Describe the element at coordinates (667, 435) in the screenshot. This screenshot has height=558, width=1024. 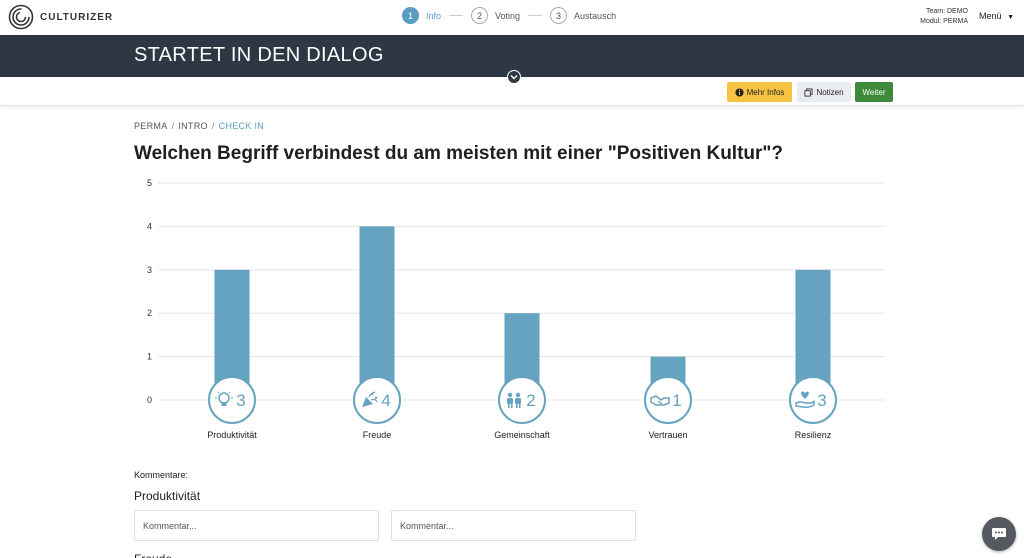
I see `category-label: Vertrauen` at that location.